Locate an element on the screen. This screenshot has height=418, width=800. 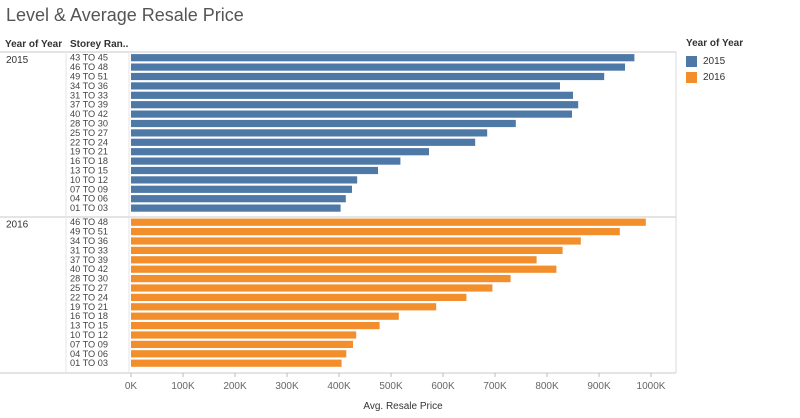
legend-item-2015: 2015 is located at coordinates (714, 61).